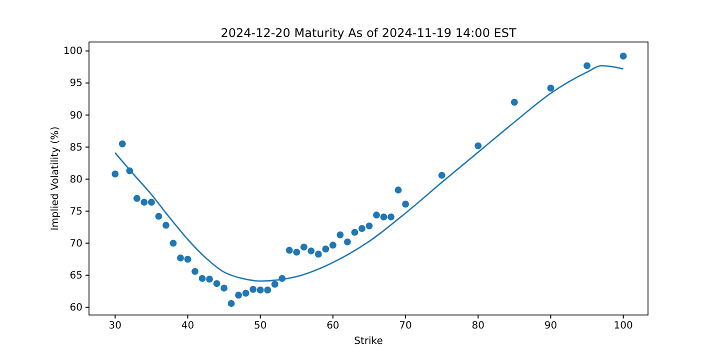 Image resolution: width=720 pixels, height=360 pixels. I want to click on y-tick-label: 100, so click(72, 52).